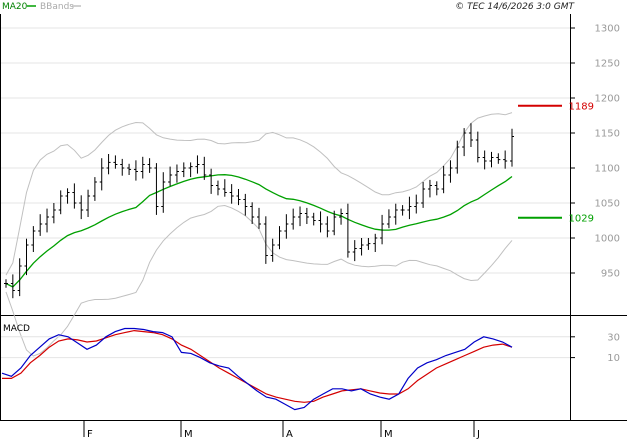  Describe the element at coordinates (613, 358) in the screenshot. I see `macd-y-tick-label: 10` at that location.